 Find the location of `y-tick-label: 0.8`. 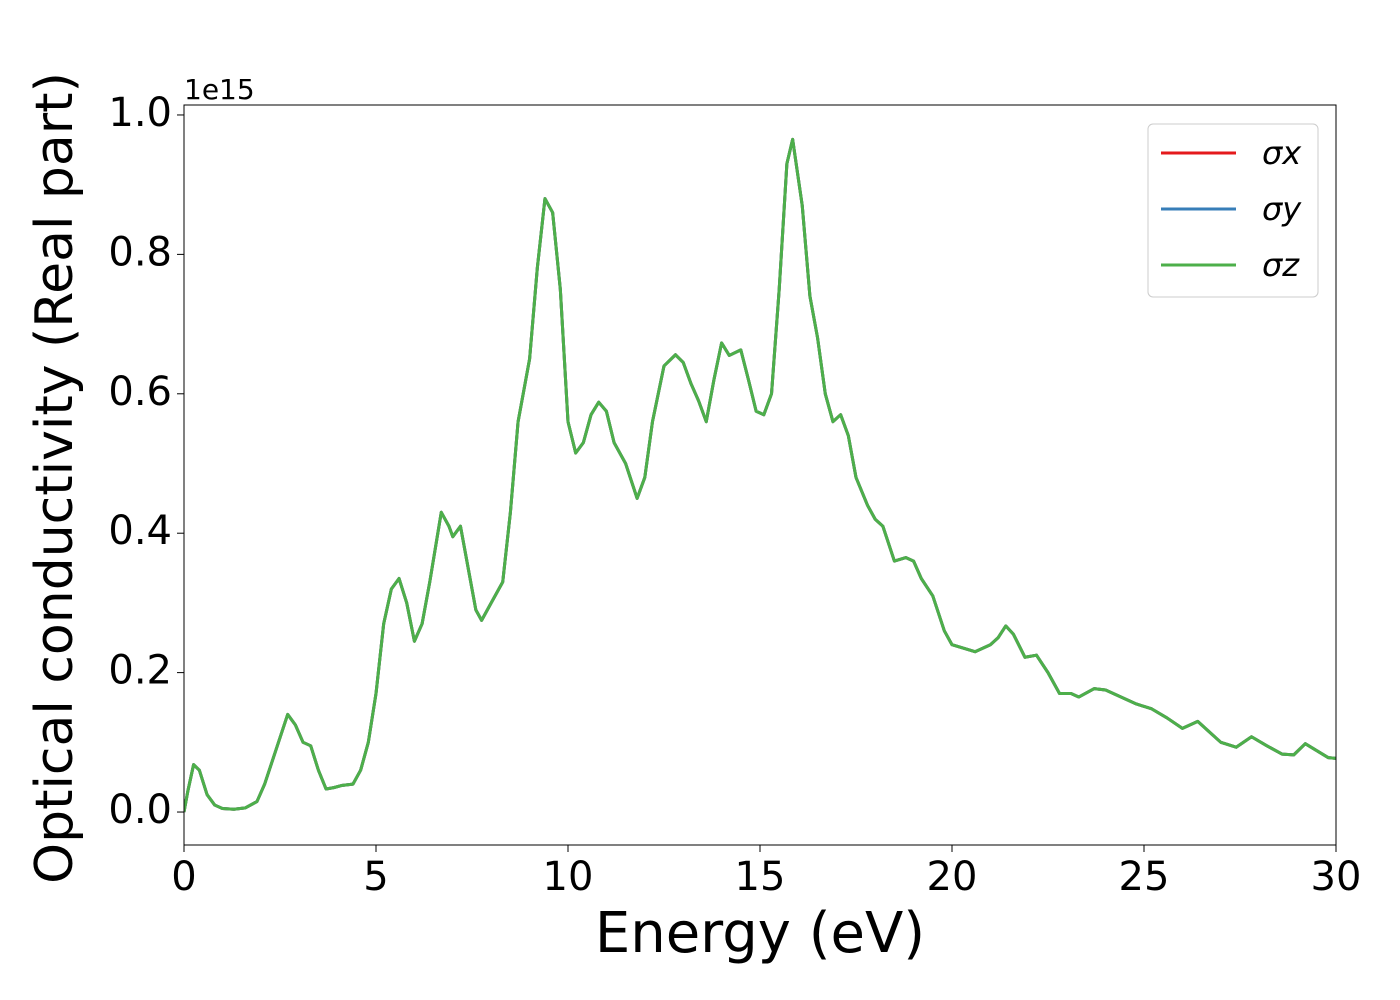

y-tick-label: 0.8 is located at coordinates (140, 252).